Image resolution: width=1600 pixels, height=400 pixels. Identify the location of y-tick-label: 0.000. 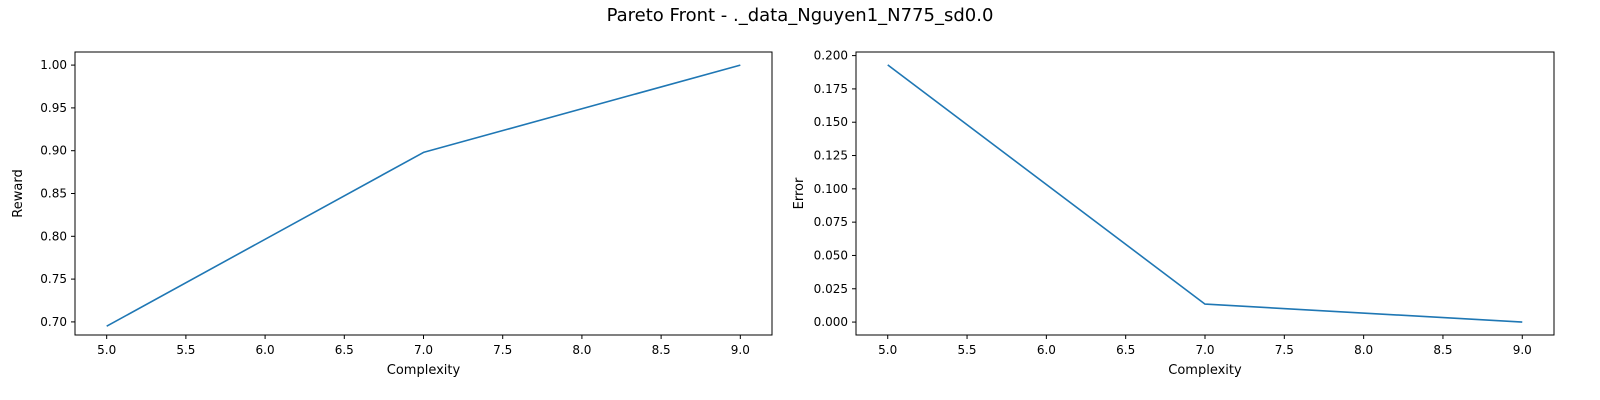
(831, 322).